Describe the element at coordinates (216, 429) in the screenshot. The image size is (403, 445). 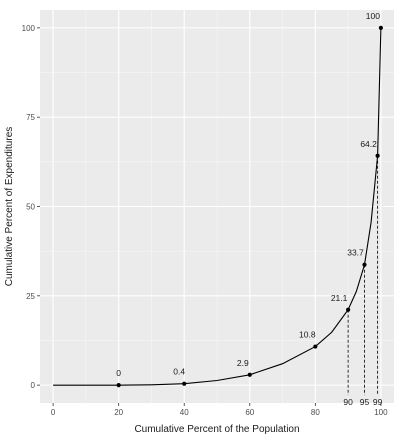
I see `x-axis-title: Cumulative Percent of the Population` at that location.